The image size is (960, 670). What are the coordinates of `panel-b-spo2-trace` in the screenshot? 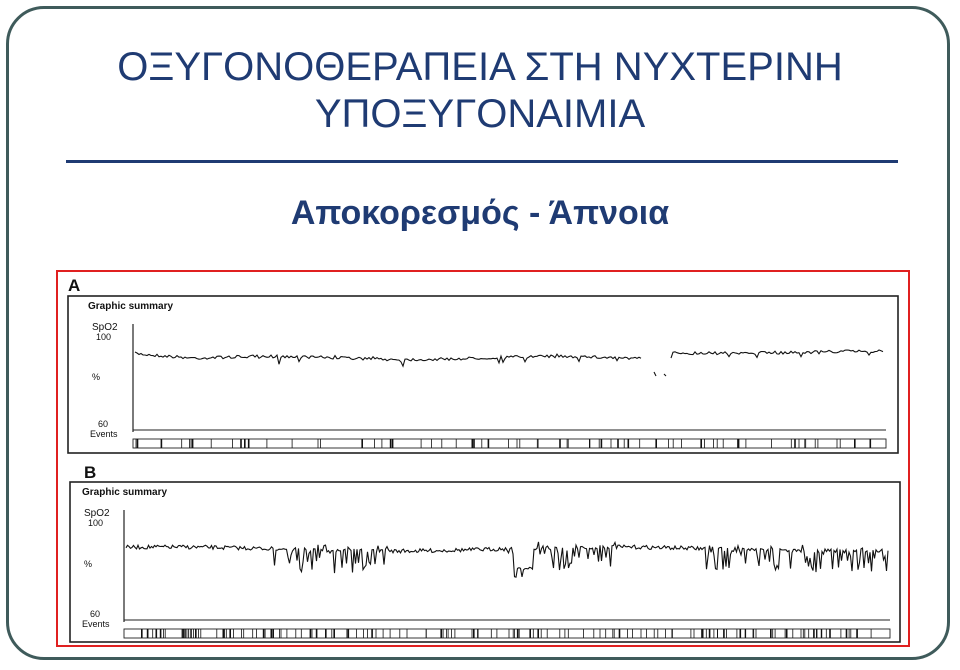 It's located at (507, 559).